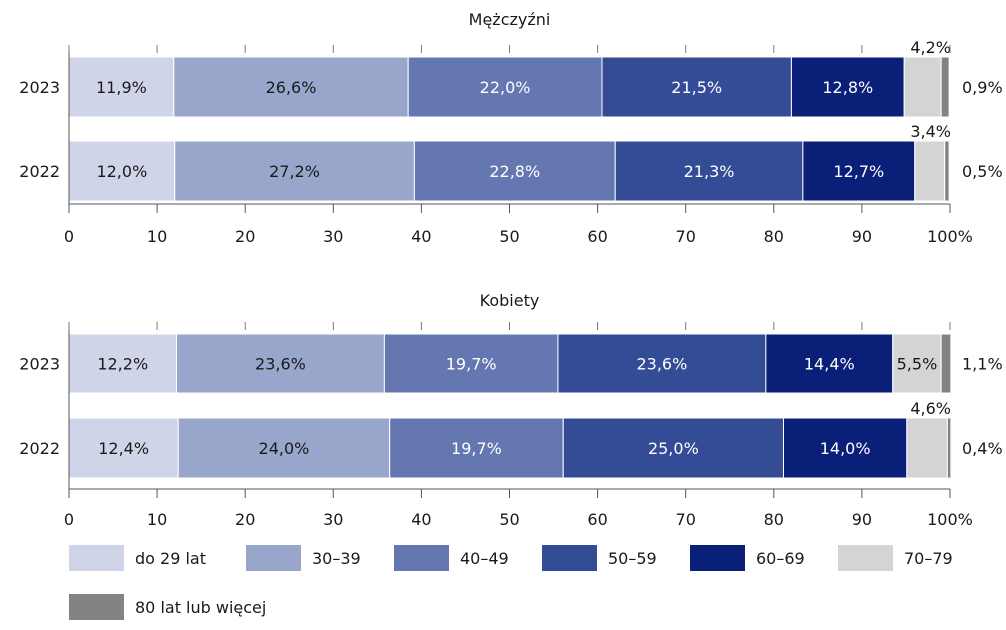  Describe the element at coordinates (333, 236) in the screenshot. I see `men-x-tick-label: 30` at that location.